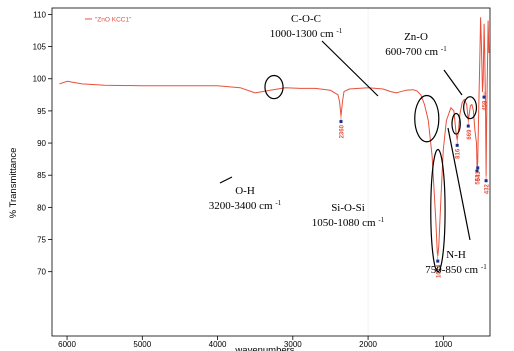 The height and width of the screenshot is (351, 514). Describe the element at coordinates (486, 105) in the screenshot. I see `peak-label-459: 459` at that location.